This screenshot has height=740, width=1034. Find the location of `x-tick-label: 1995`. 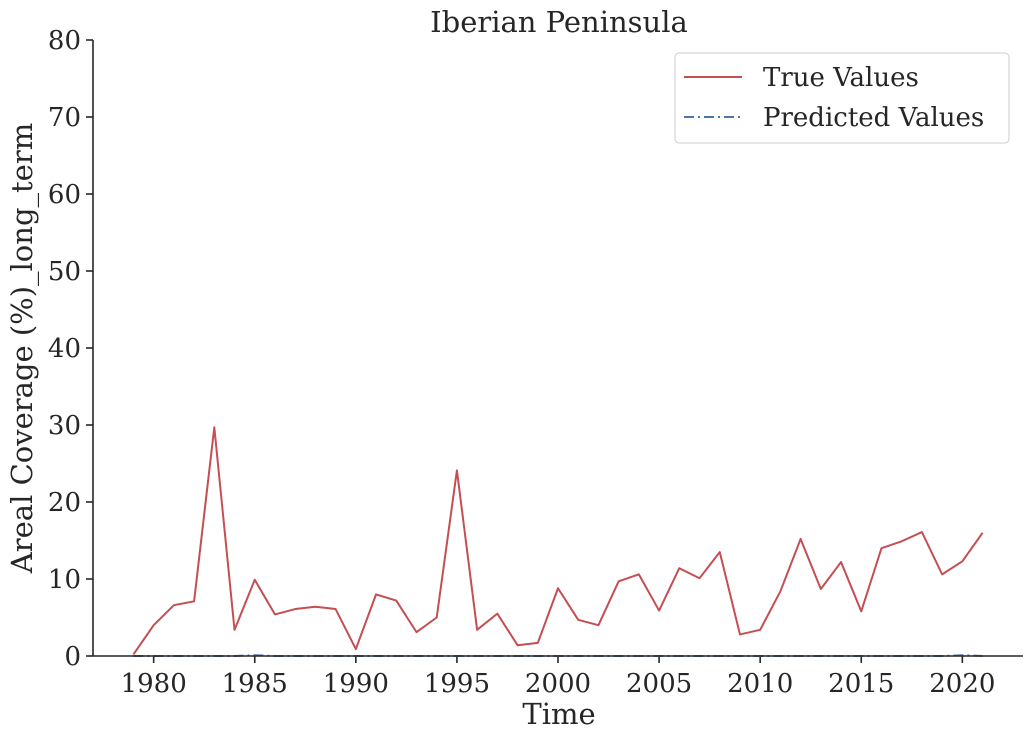

x-tick-label: 1995 is located at coordinates (457, 684).